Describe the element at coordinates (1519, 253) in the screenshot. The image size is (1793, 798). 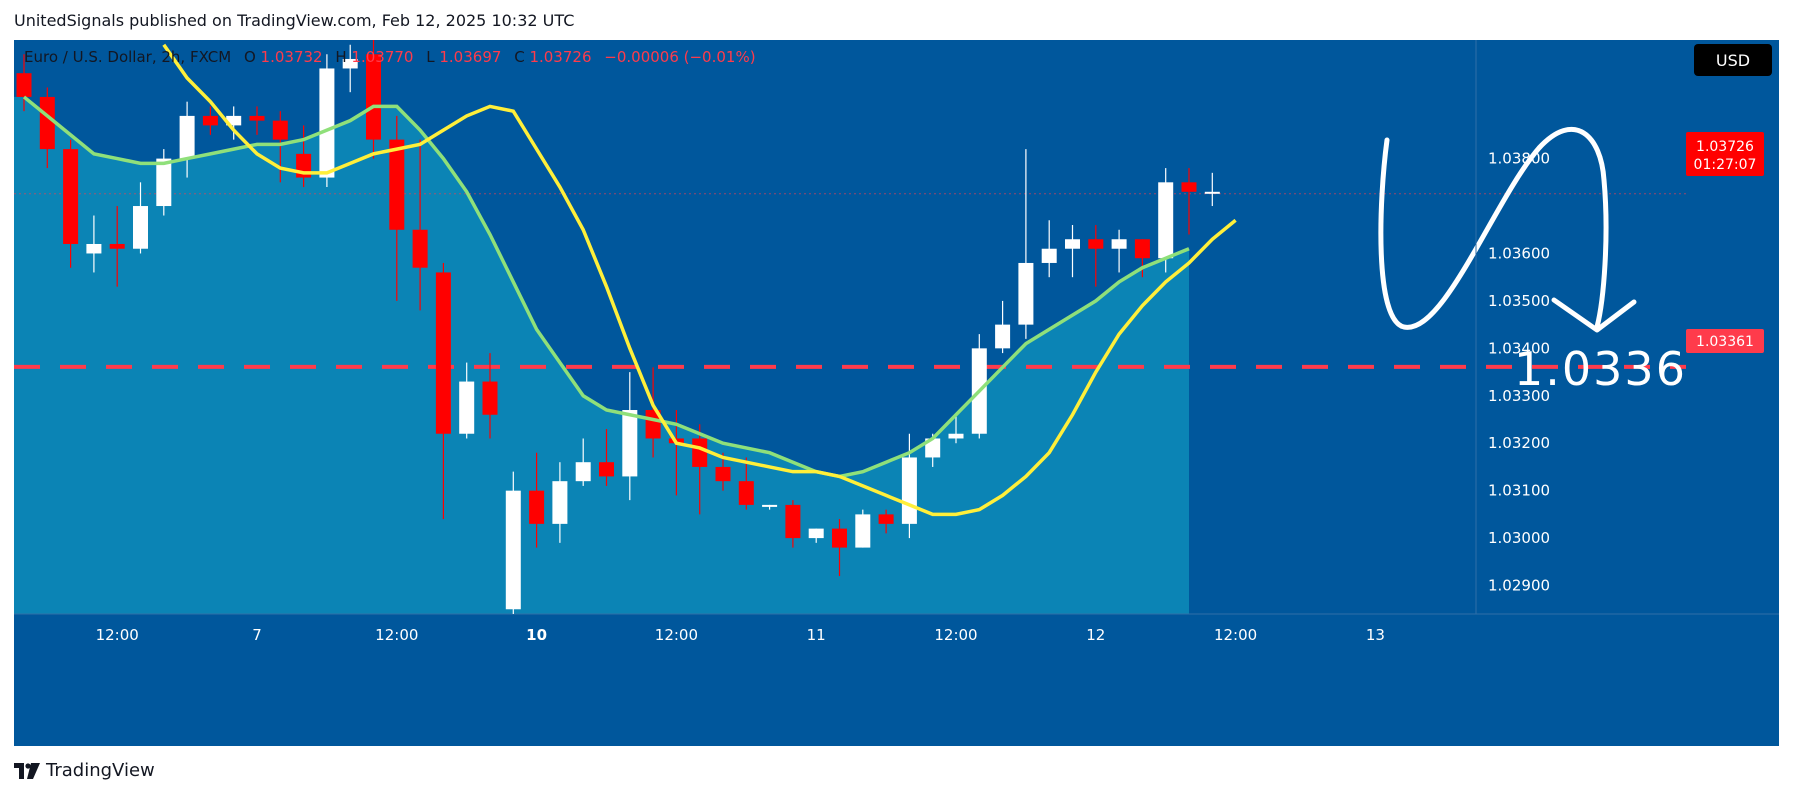
I see `price-tick-label: 1.03600` at that location.